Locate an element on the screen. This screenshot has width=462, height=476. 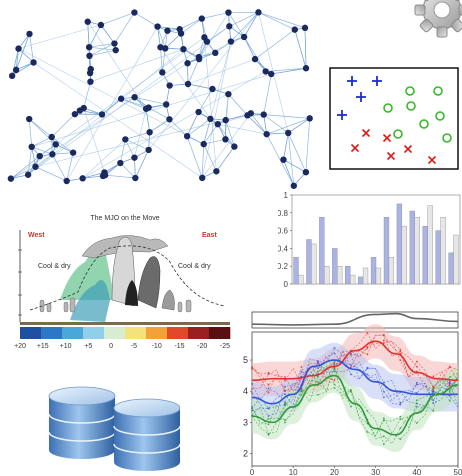
line-x-tick-label: 20 is located at coordinates (334, 472).